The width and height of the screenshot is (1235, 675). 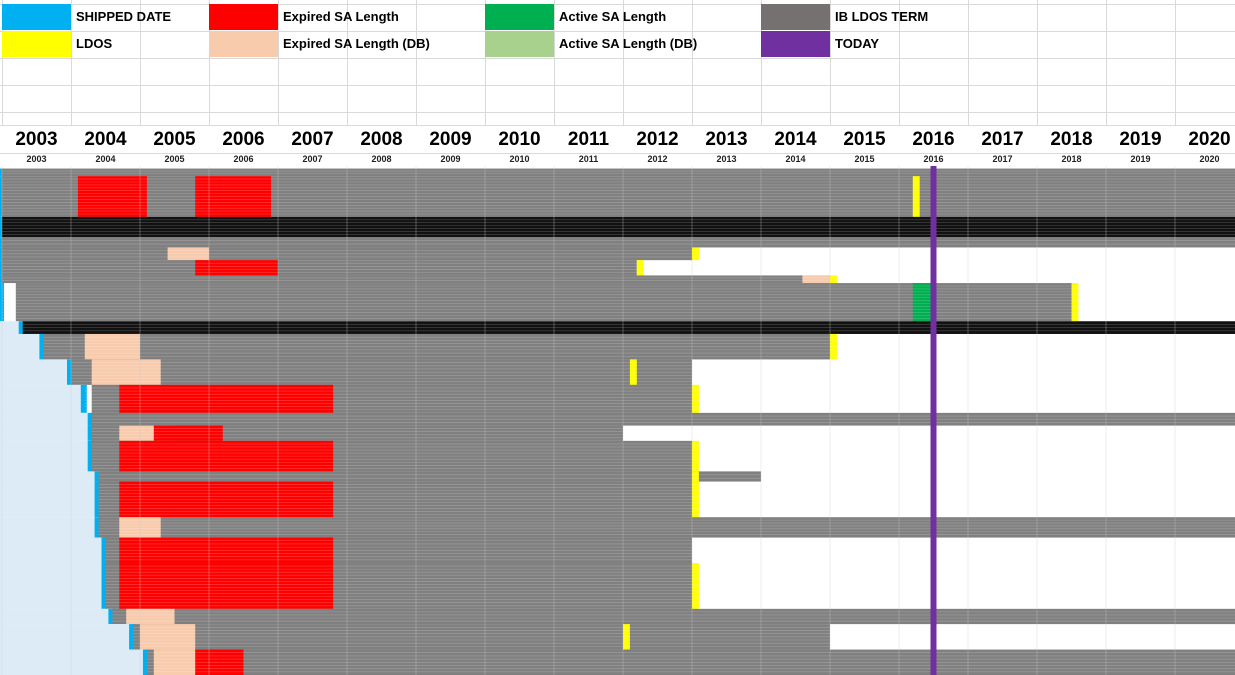 I want to click on legend-label: IB LDOS TERM, so click(x=882, y=16).